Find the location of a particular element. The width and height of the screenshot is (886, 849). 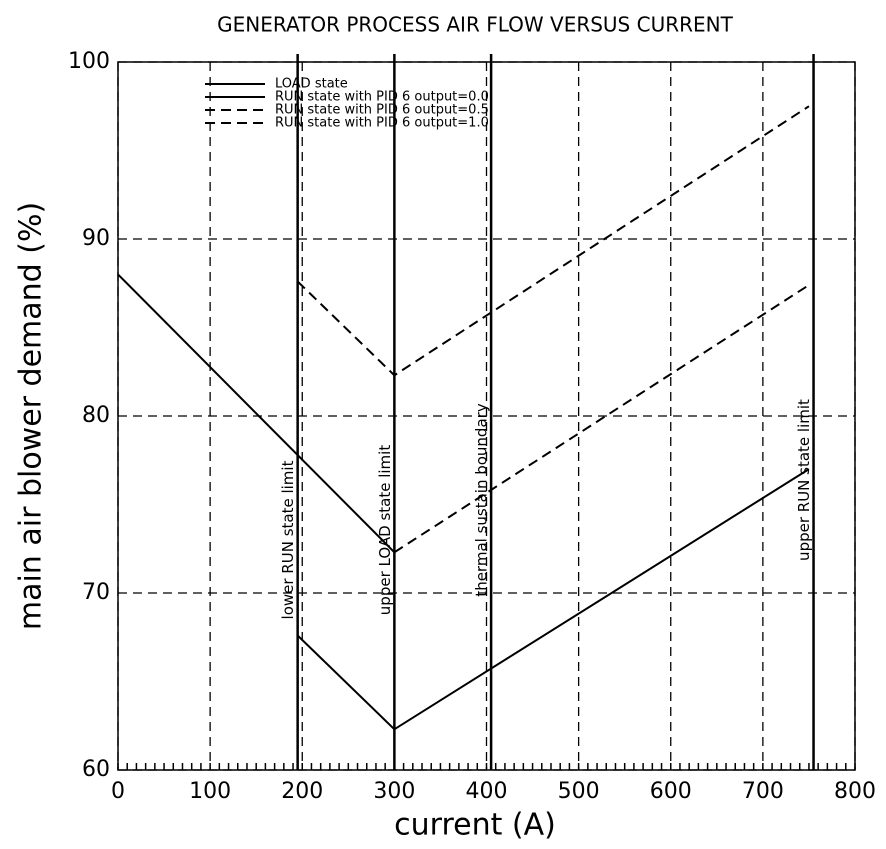

legend-label: LOAD state is located at coordinates (311, 84).